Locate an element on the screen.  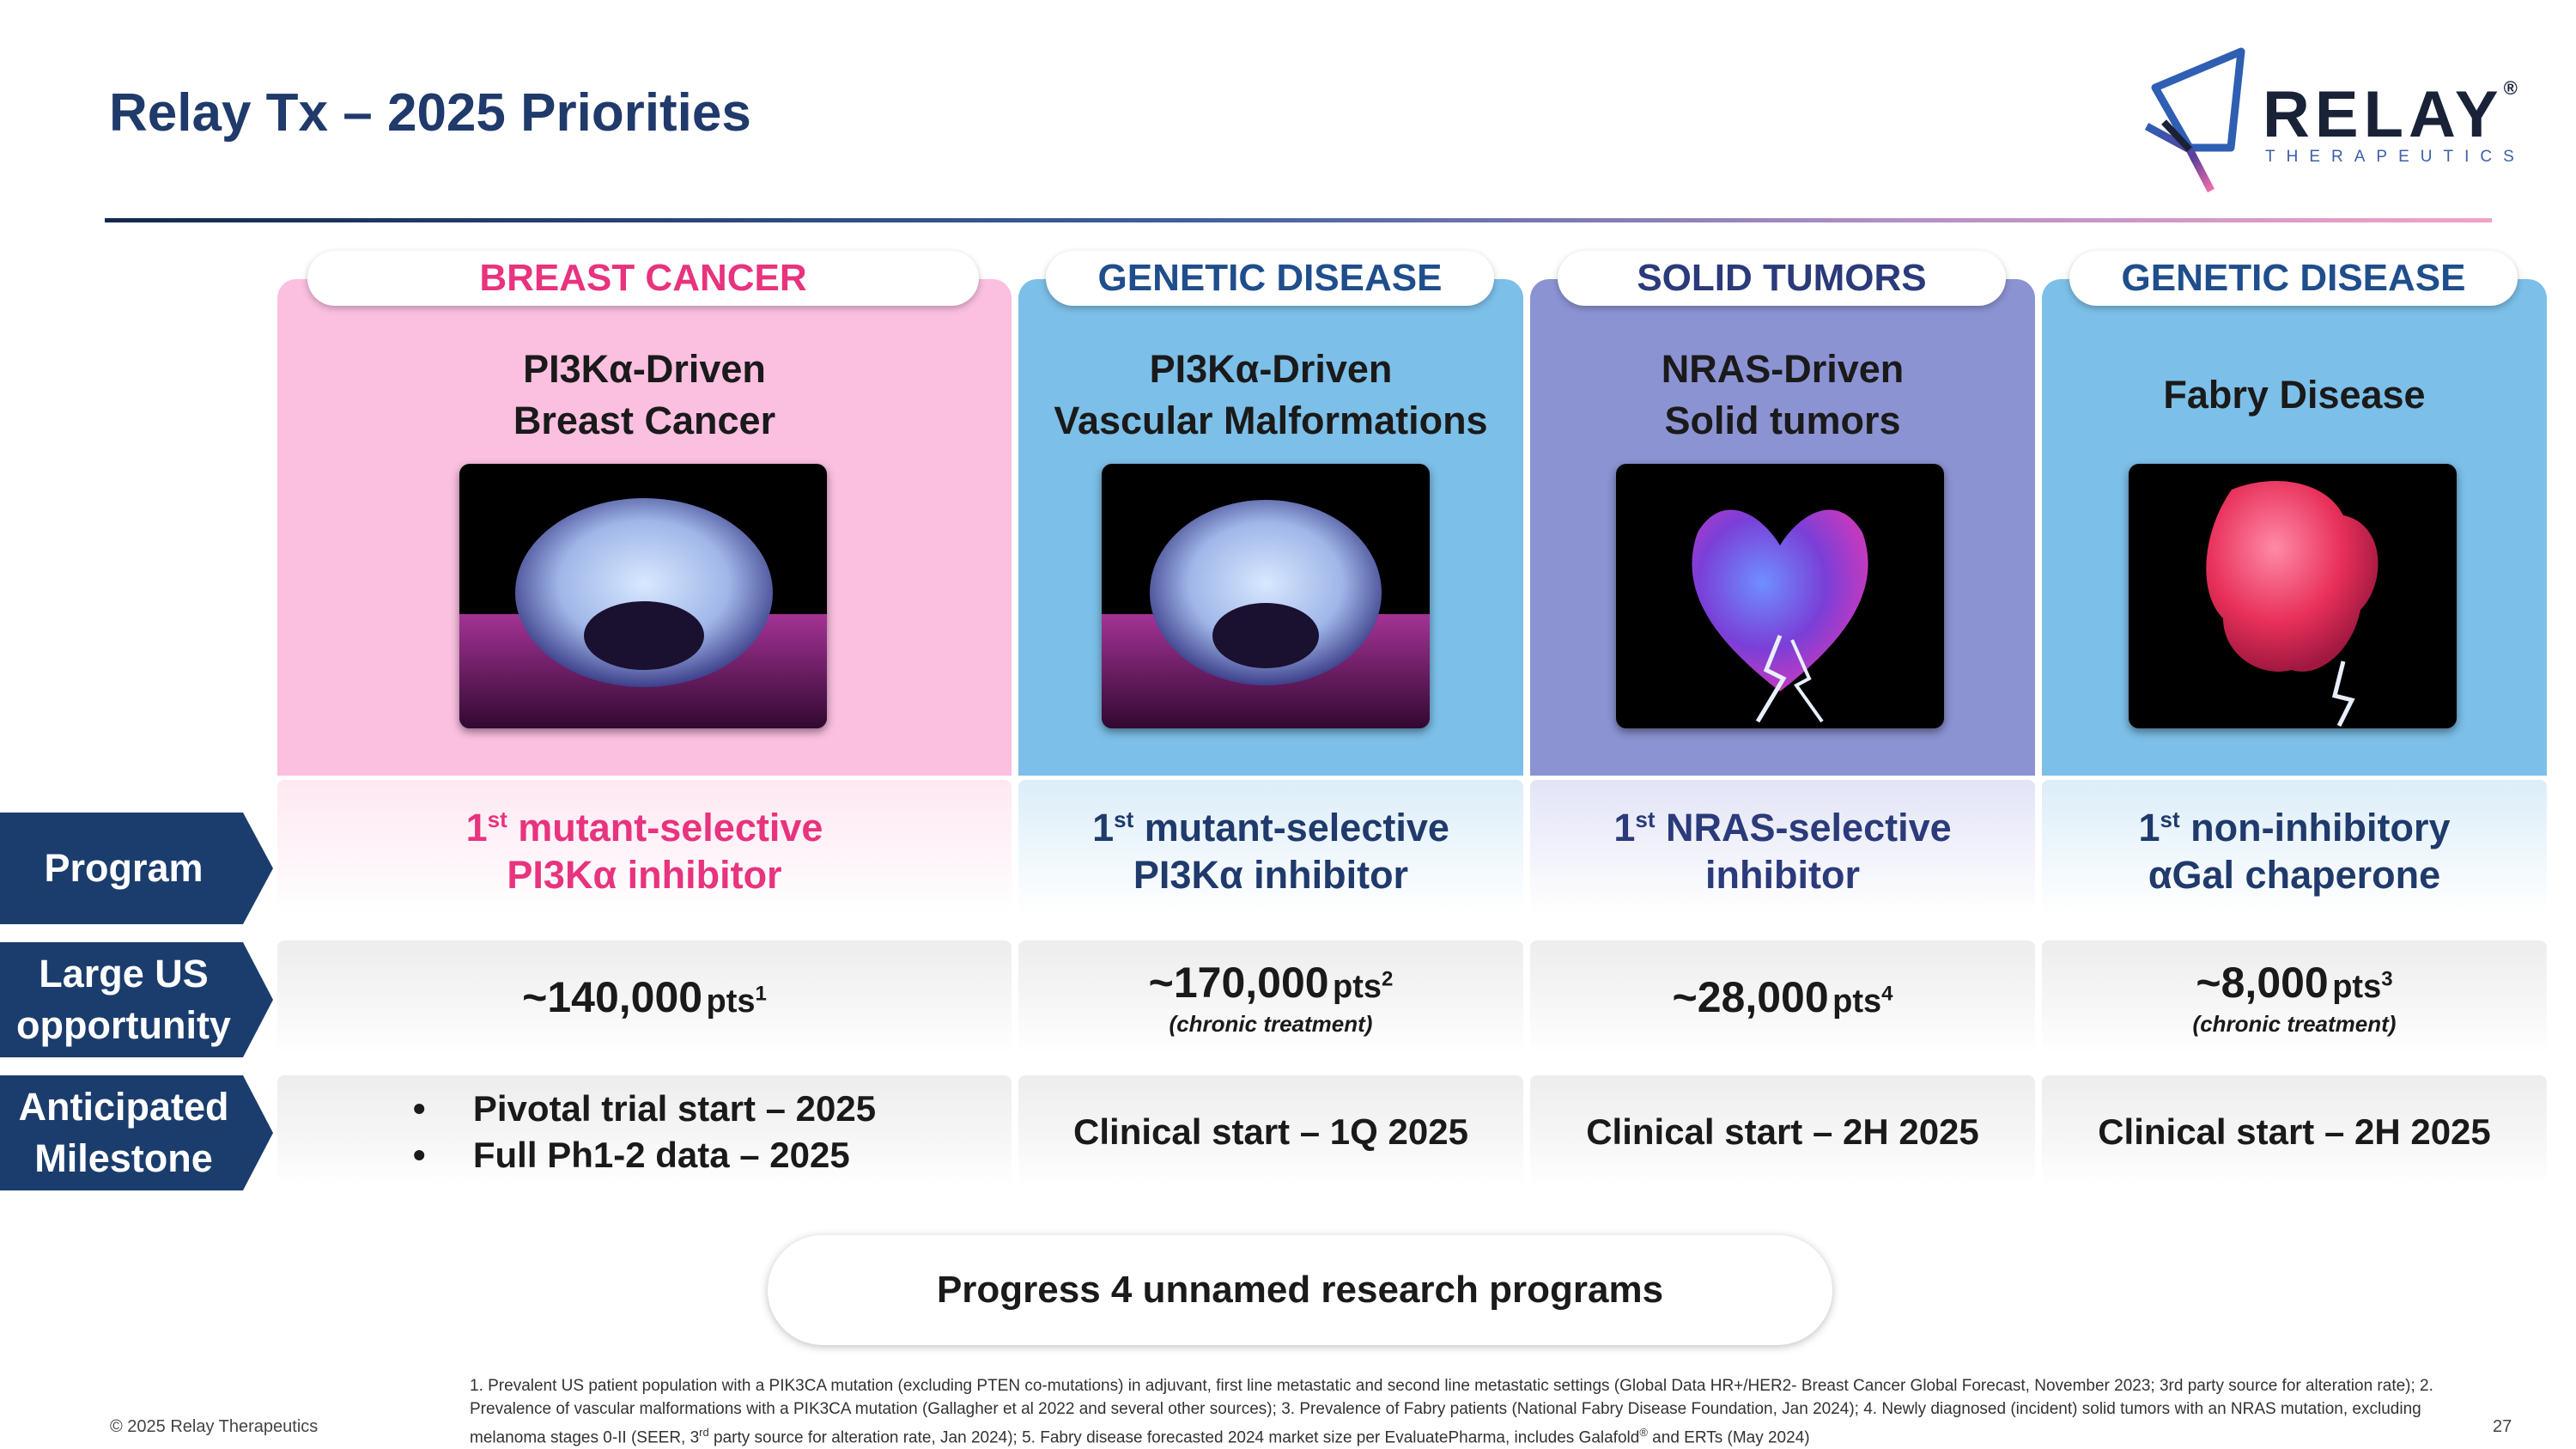
category-pill-genetic-disease-2: GENETIC DISEASE is located at coordinates (2294, 278).